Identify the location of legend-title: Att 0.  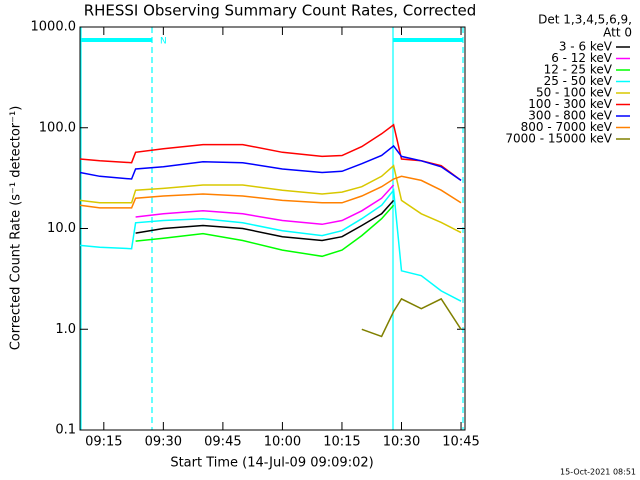
(617, 33).